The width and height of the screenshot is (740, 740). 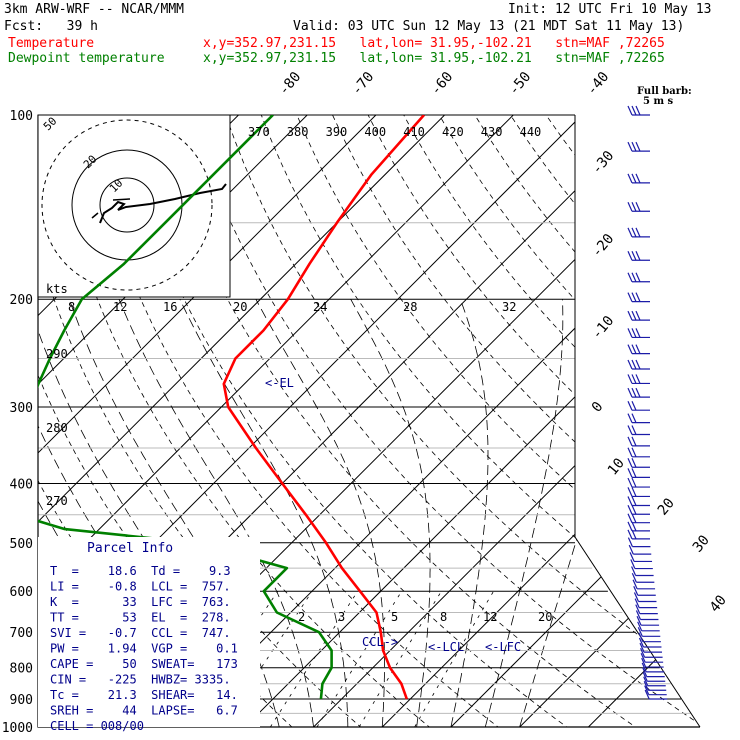 I want to click on hodograph-speed-label: 24, so click(x=320, y=307).